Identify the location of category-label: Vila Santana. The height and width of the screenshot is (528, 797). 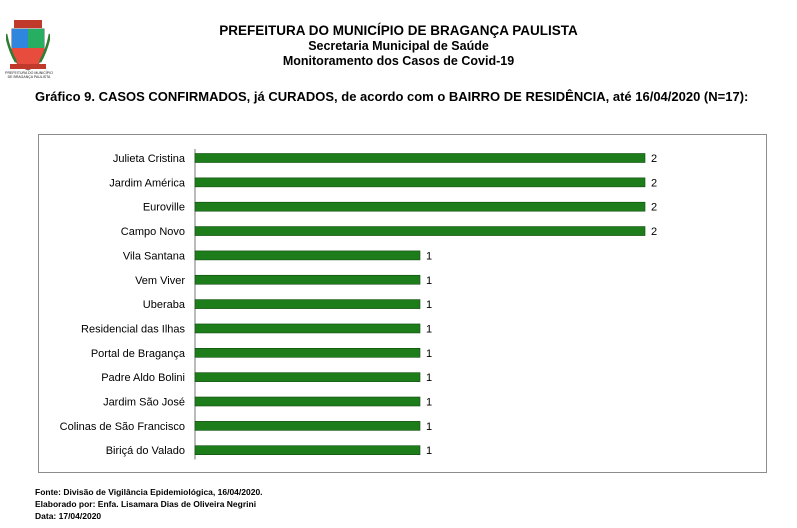
(154, 256).